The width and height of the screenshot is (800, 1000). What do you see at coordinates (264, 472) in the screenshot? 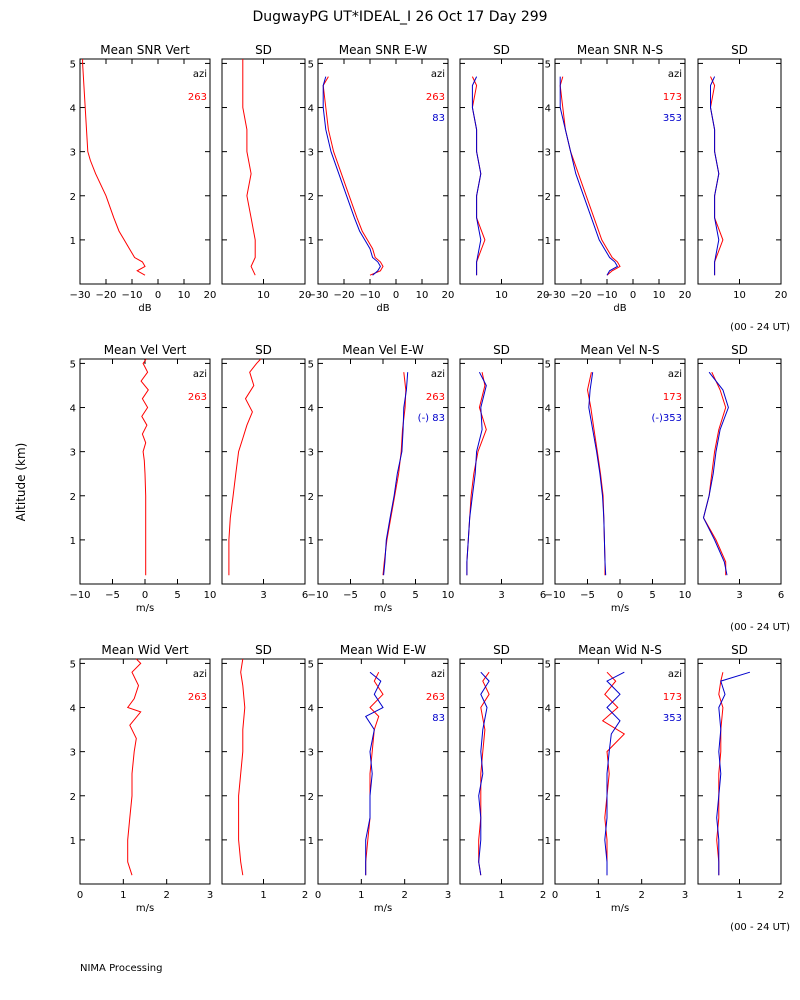
I see `panel-vel-vert-sd: SD 3 6` at bounding box center [264, 472].